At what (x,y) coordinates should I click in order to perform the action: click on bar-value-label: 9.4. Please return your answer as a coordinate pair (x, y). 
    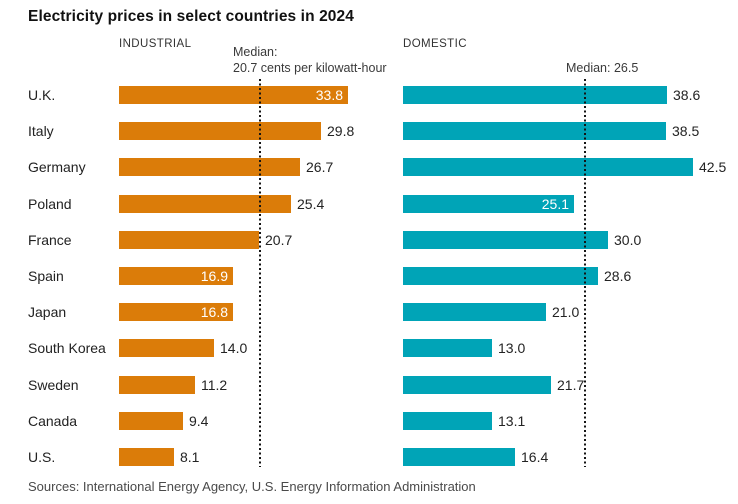
    Looking at the image, I should click on (199, 421).